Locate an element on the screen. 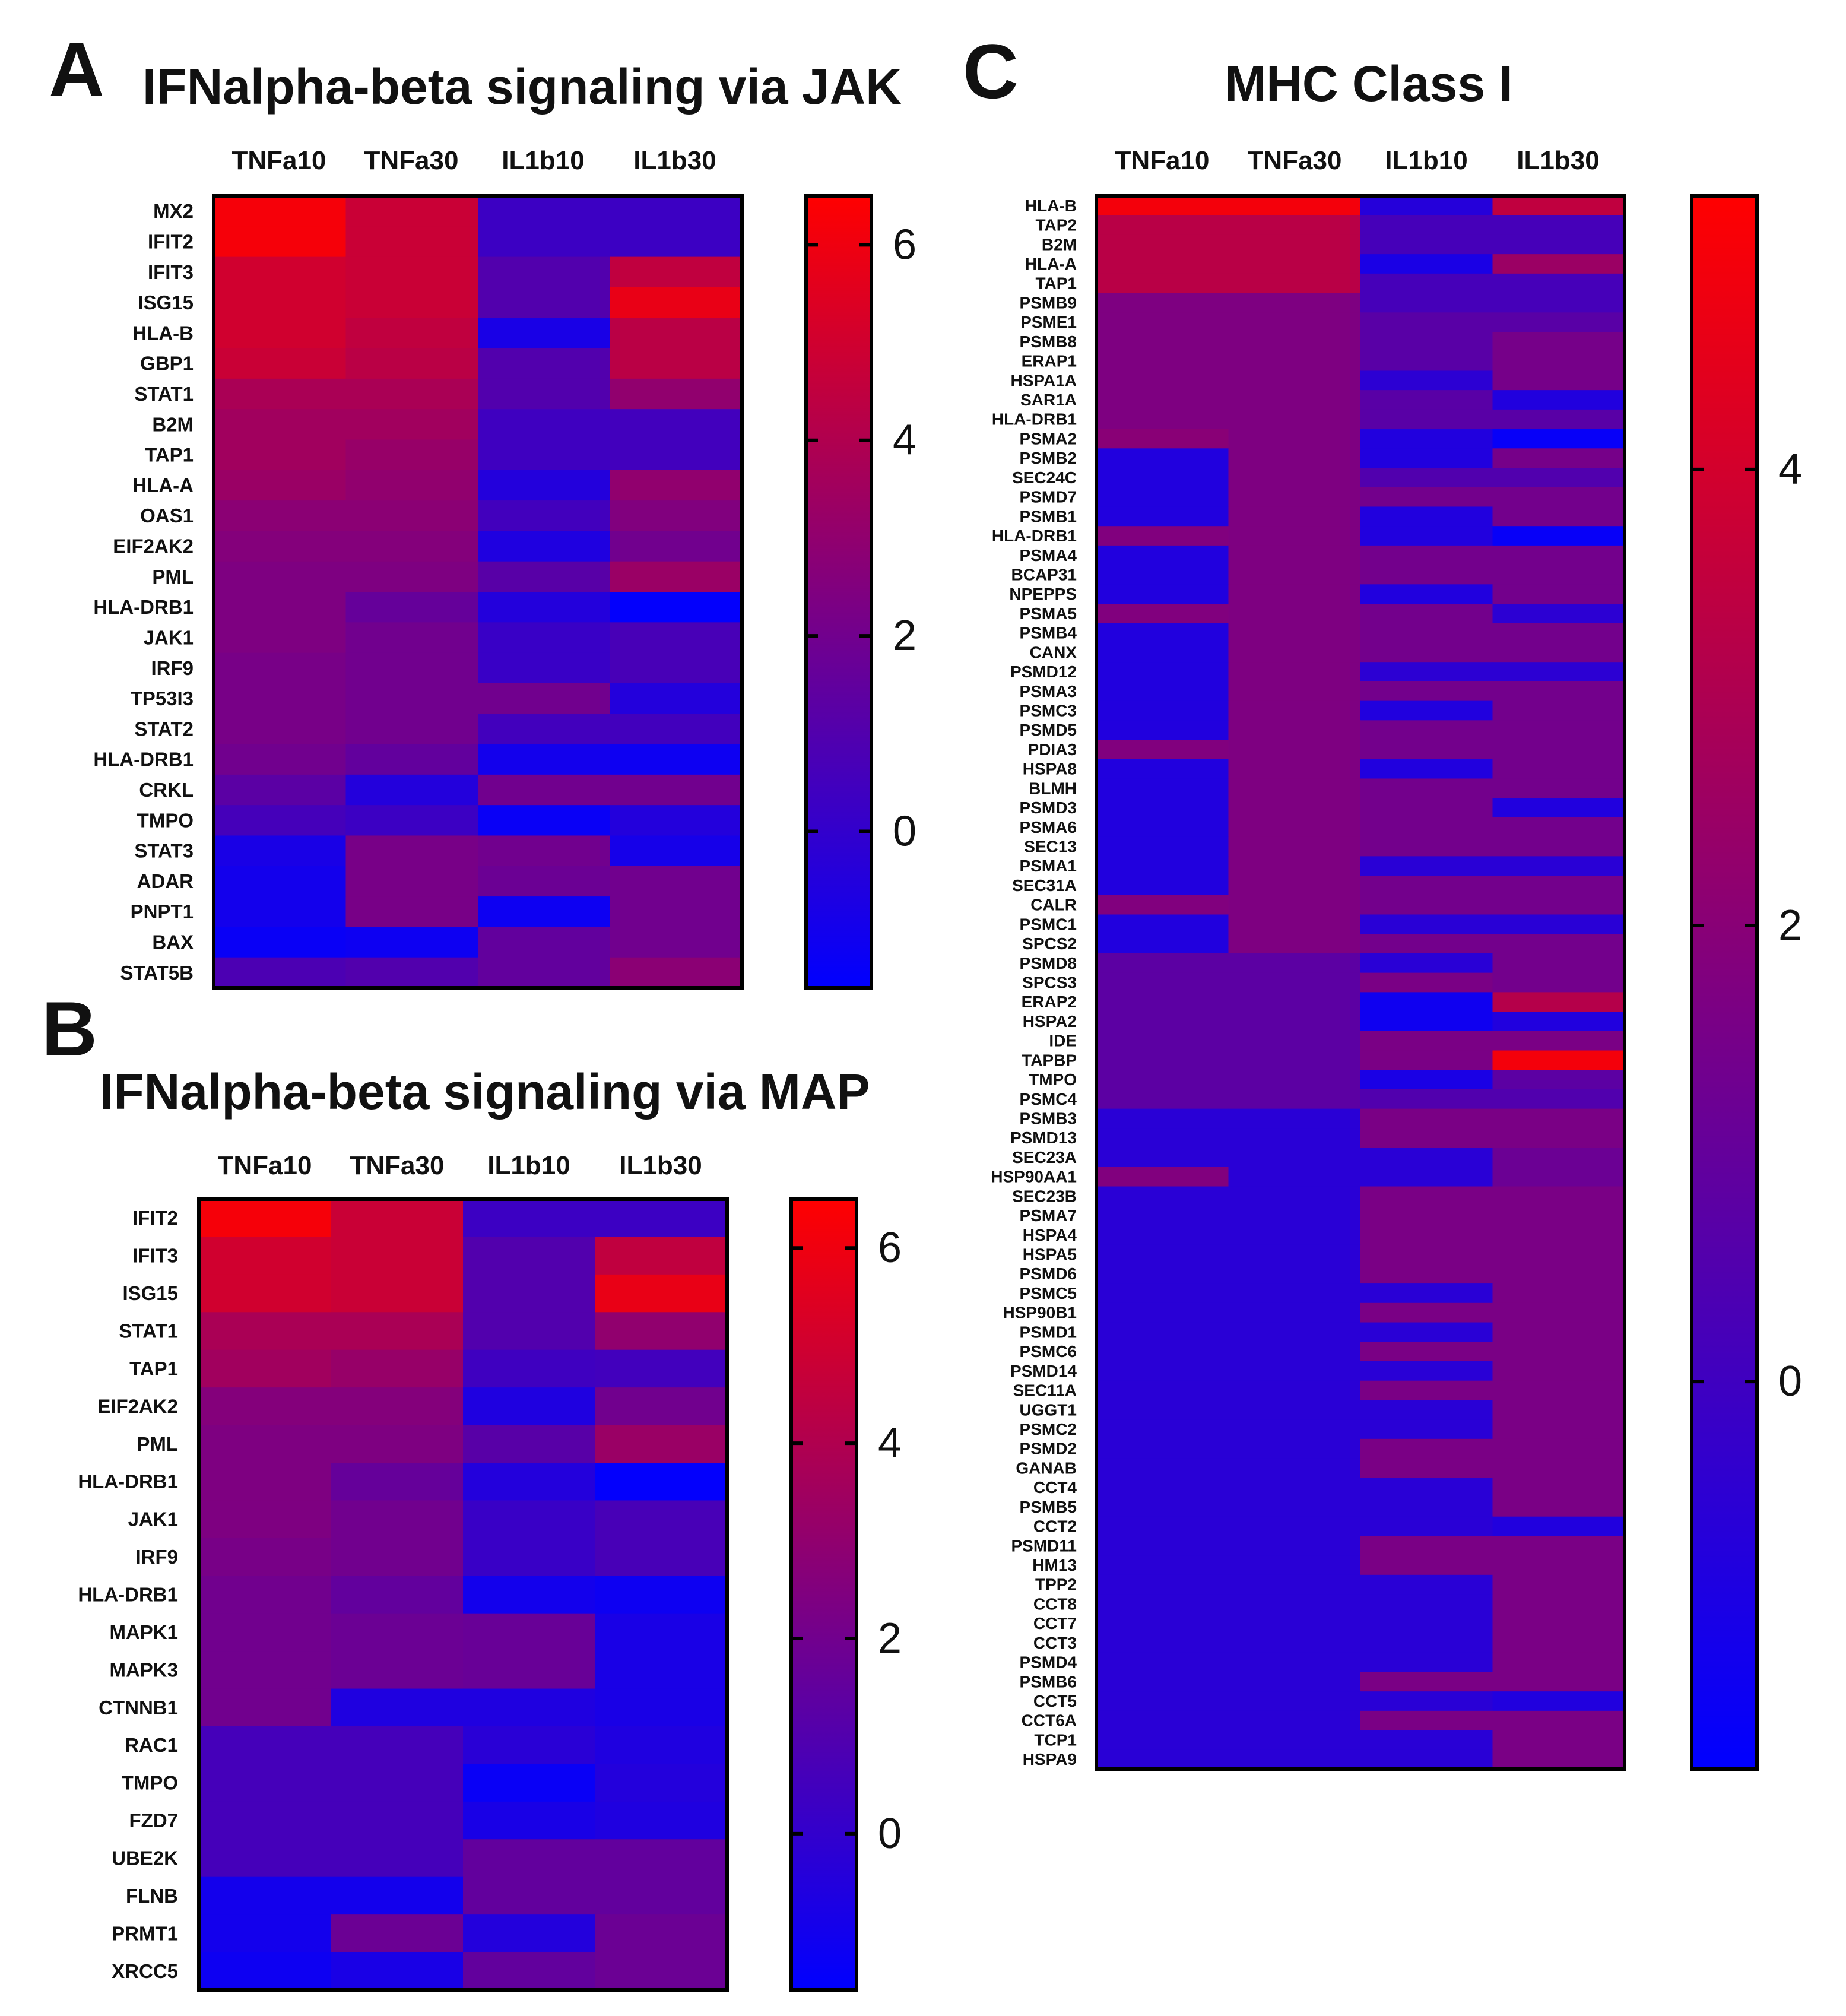 The height and width of the screenshot is (2016, 1846). row-label: PSMB6 is located at coordinates (1048, 1681).